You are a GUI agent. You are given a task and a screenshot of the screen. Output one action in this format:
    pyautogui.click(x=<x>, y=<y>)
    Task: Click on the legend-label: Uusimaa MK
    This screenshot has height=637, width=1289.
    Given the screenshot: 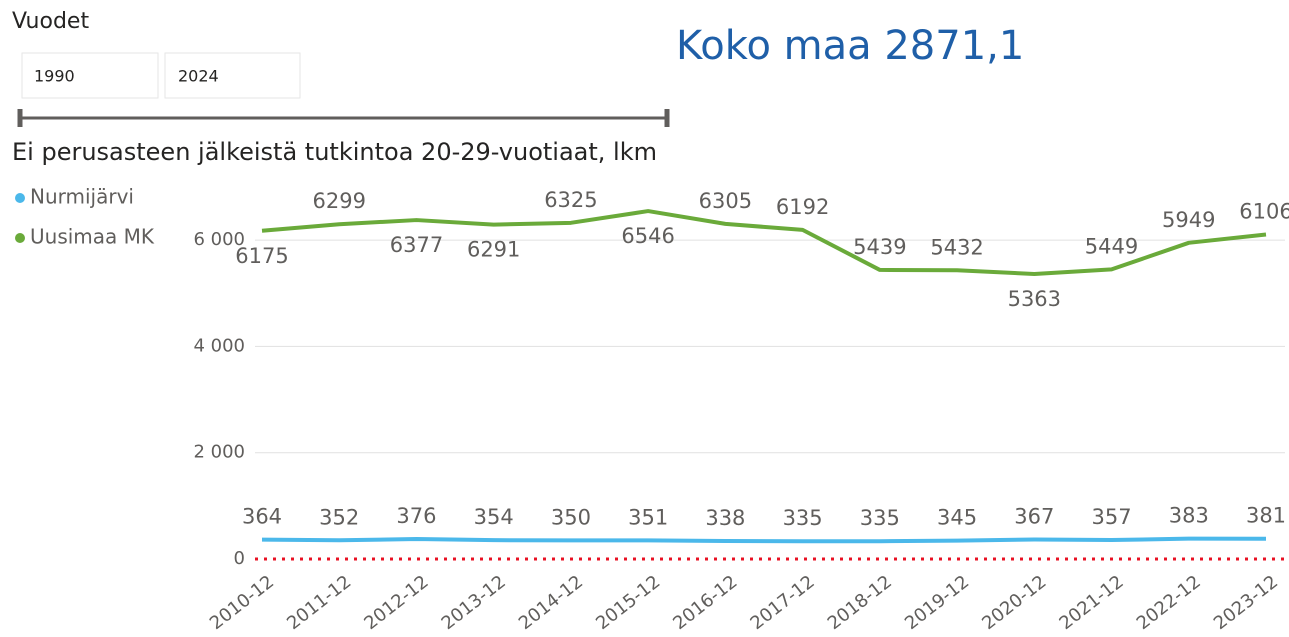 What is the action you would take?
    pyautogui.click(x=92, y=237)
    